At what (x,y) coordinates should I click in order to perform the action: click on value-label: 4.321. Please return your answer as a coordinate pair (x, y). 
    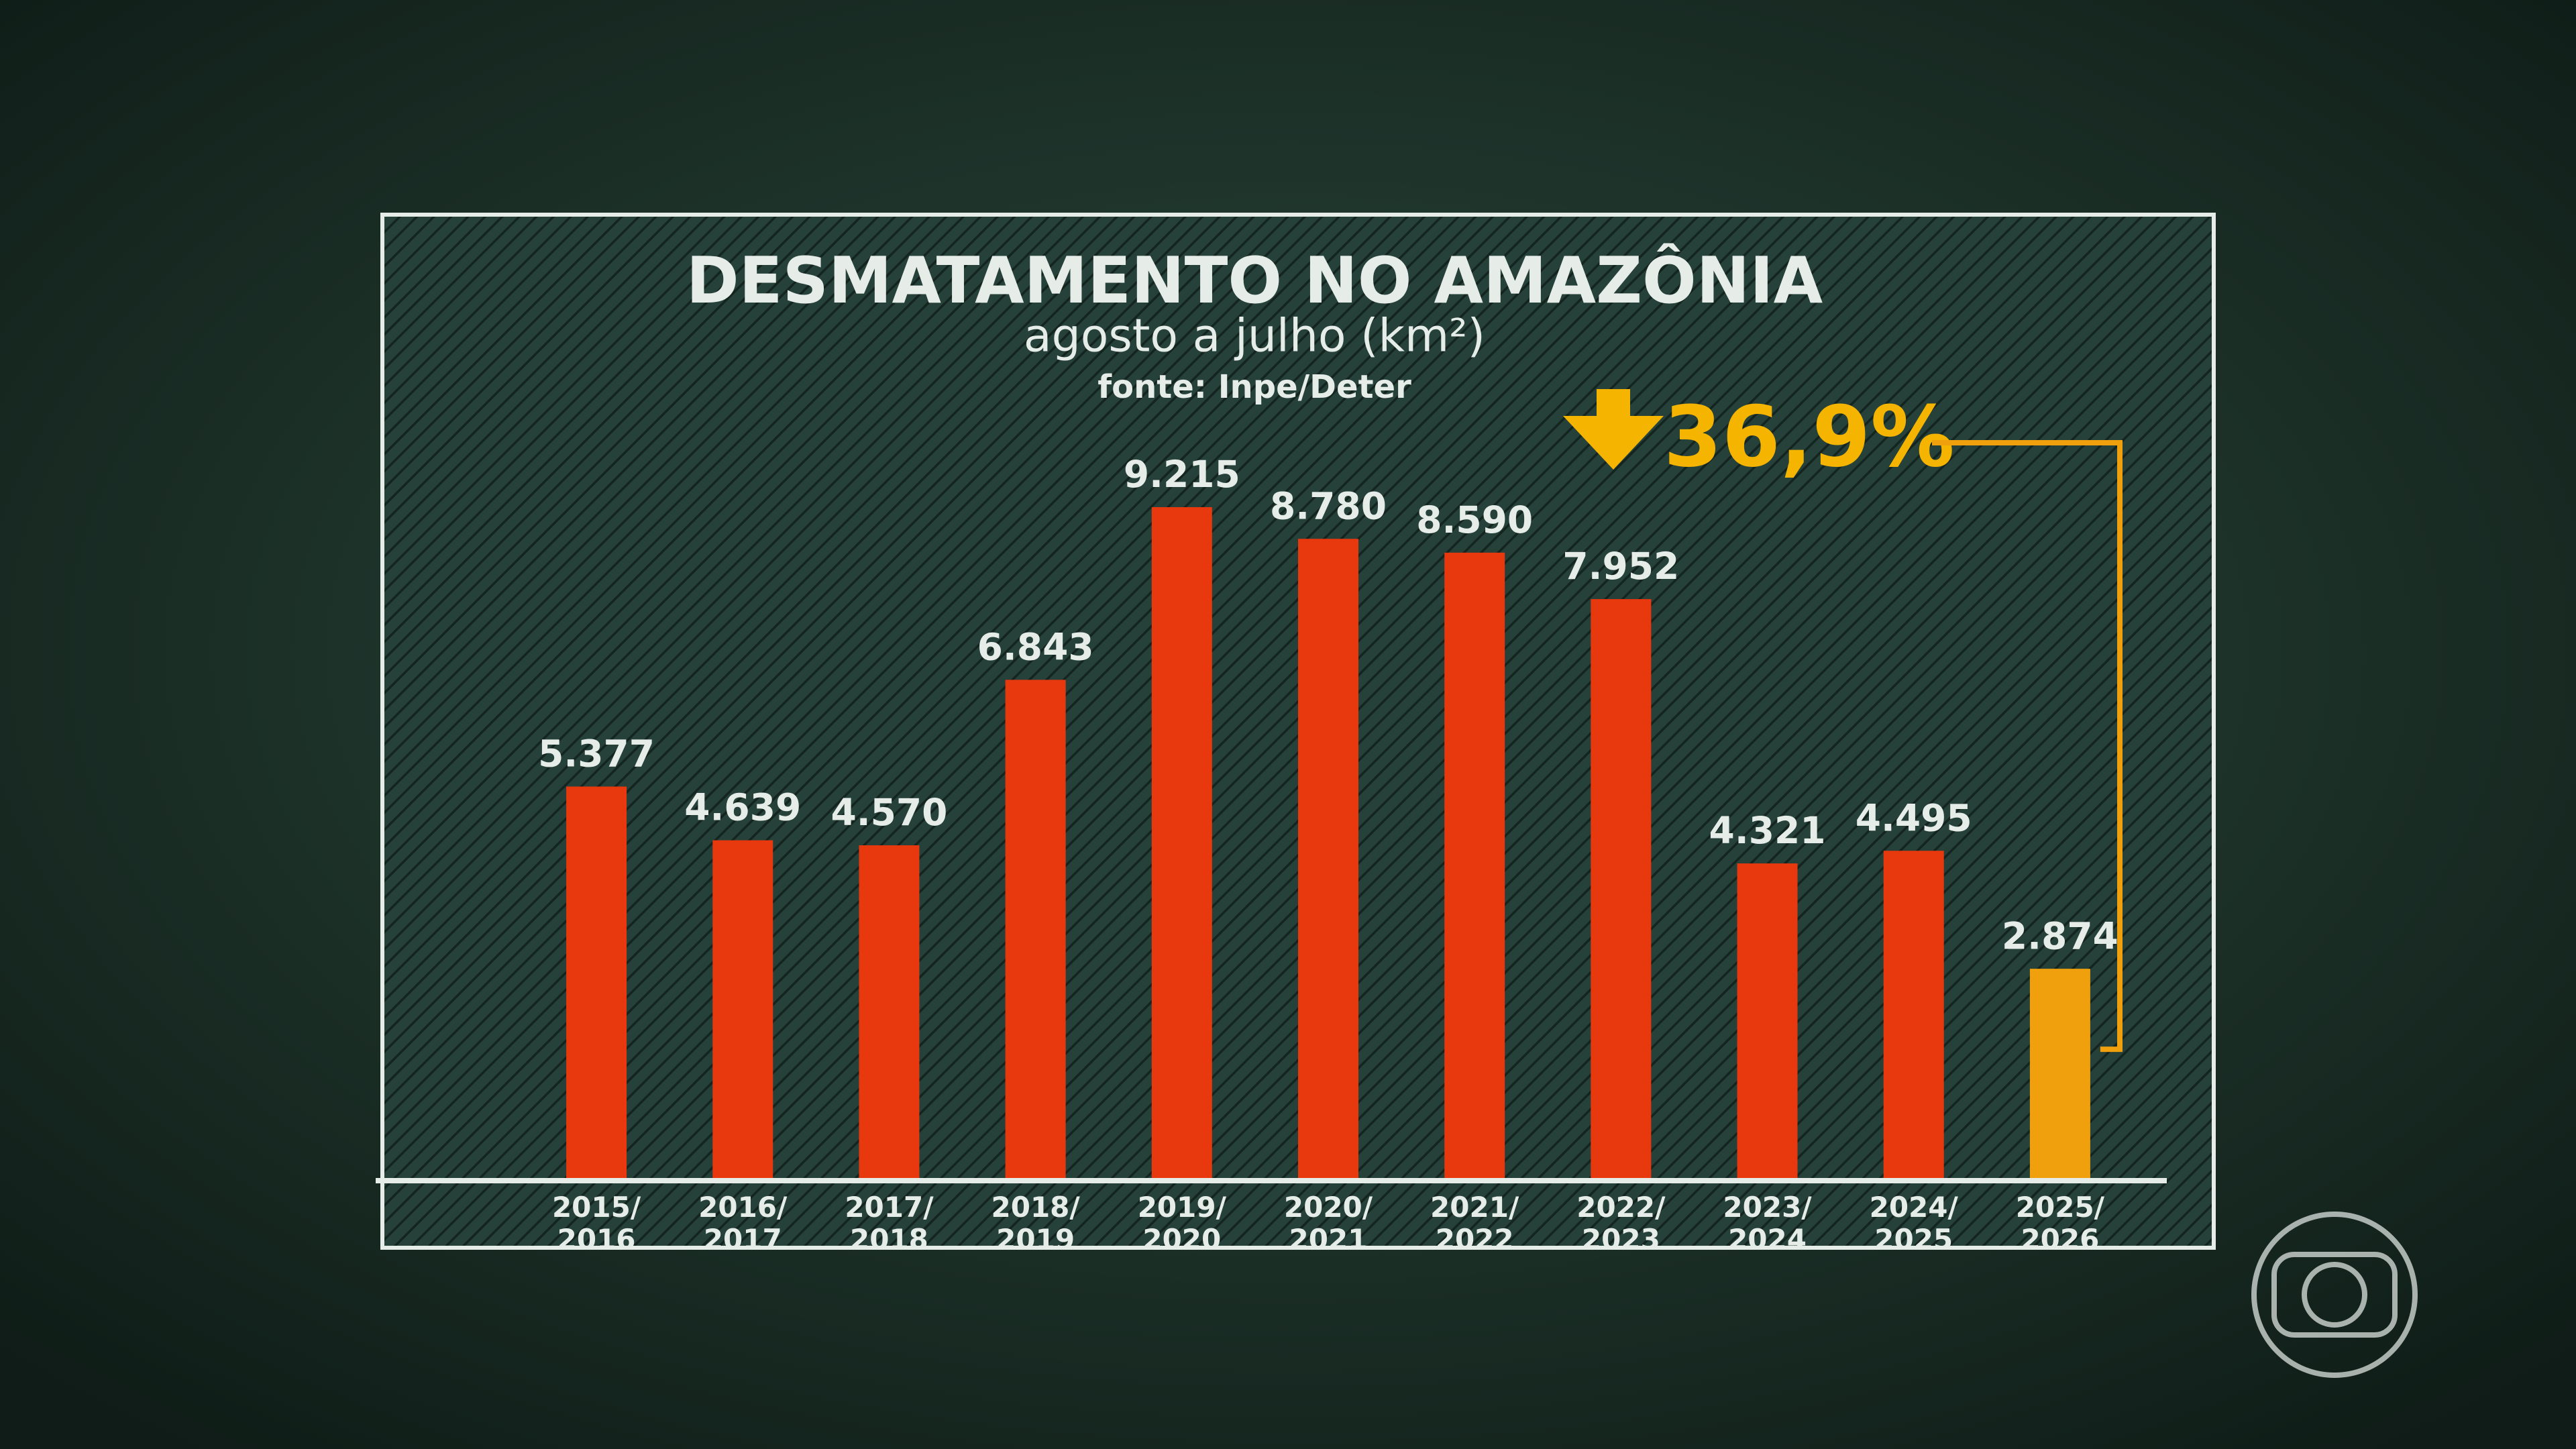
    Looking at the image, I should click on (1767, 830).